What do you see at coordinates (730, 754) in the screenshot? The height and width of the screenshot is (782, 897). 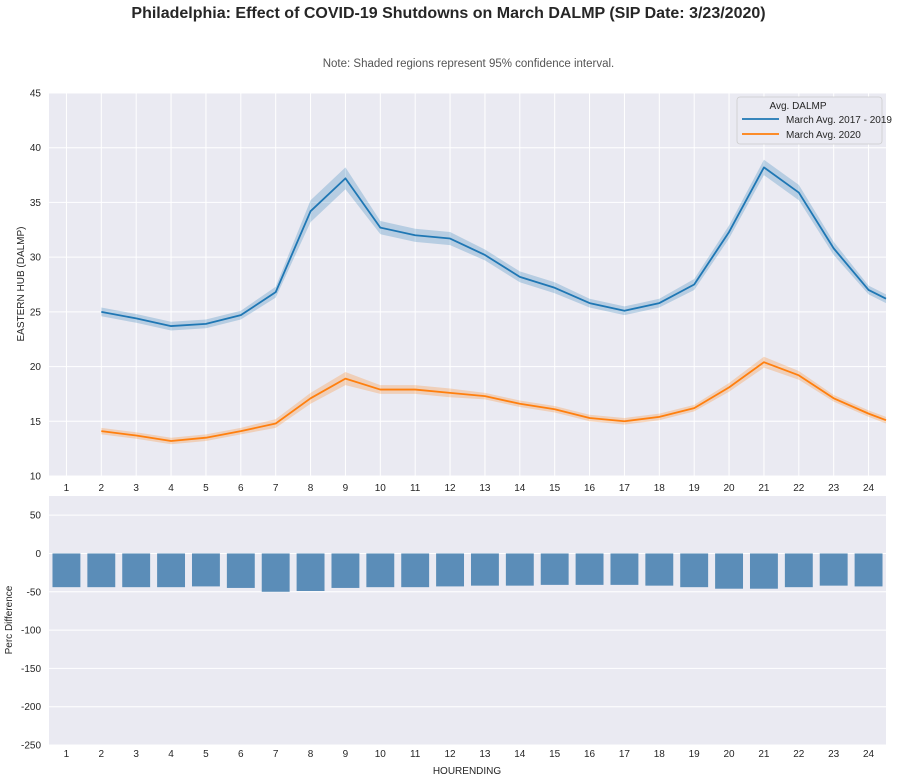 I see `bottom-x-tick-label: 20` at bounding box center [730, 754].